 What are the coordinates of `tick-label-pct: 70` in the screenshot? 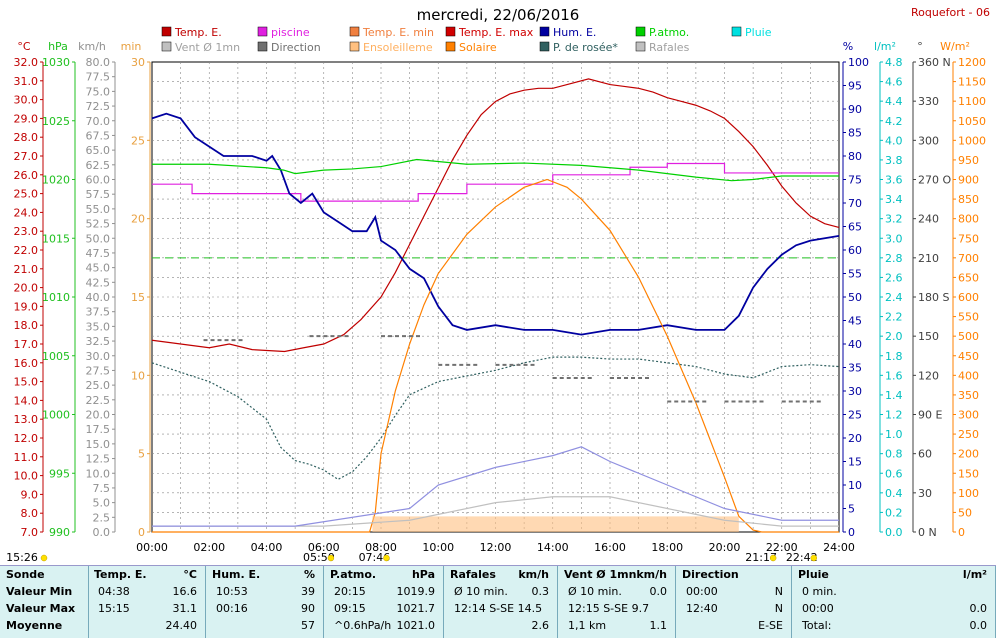 It's located at (855, 203).